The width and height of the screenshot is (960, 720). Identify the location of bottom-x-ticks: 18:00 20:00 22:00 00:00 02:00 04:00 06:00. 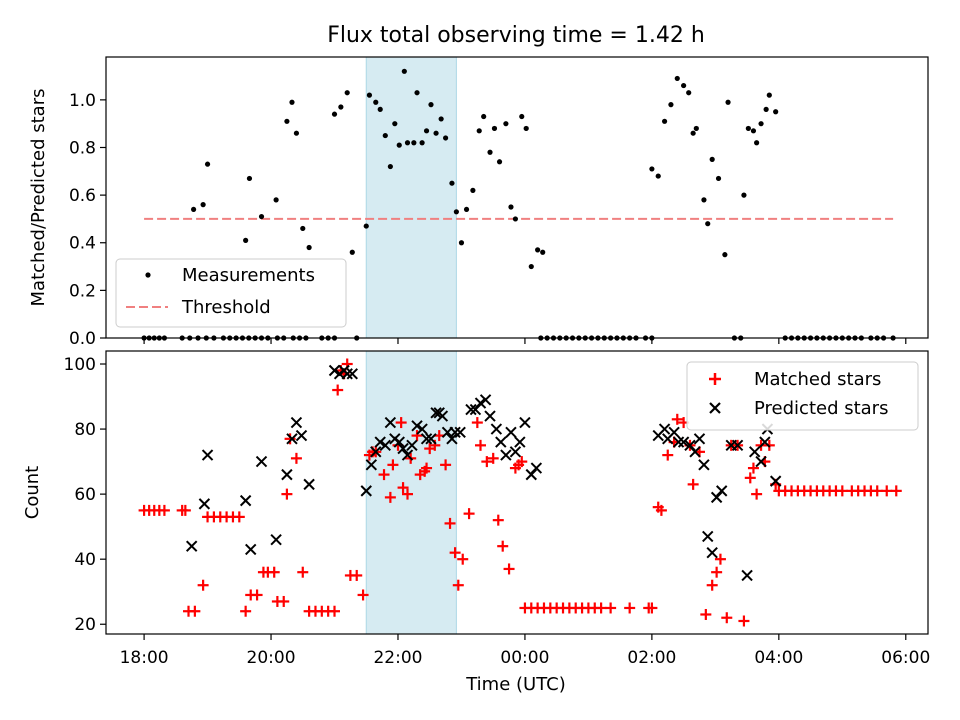
(525, 651).